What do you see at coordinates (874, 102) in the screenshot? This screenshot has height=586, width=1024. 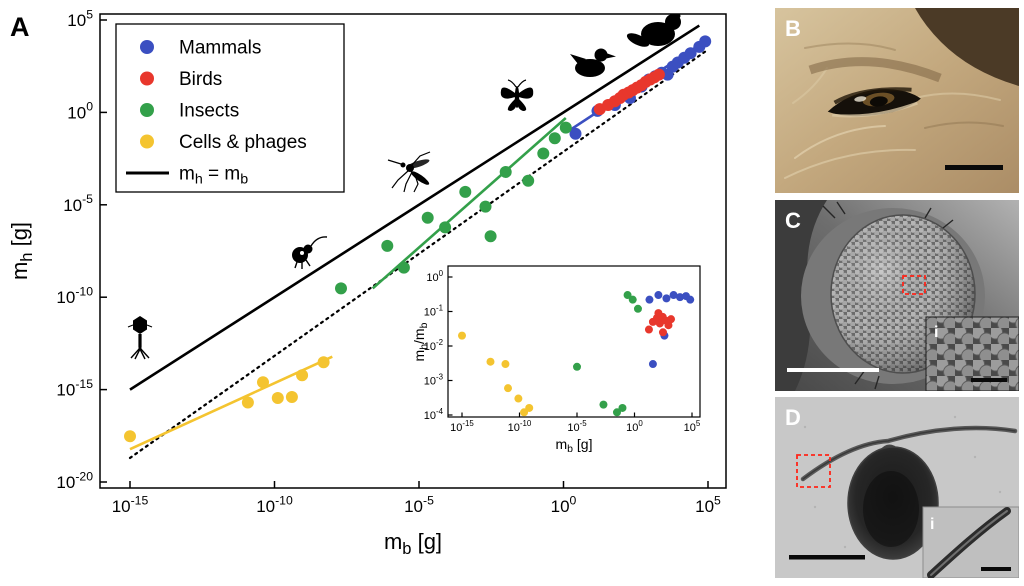 I see `mammal-eye` at bounding box center [874, 102].